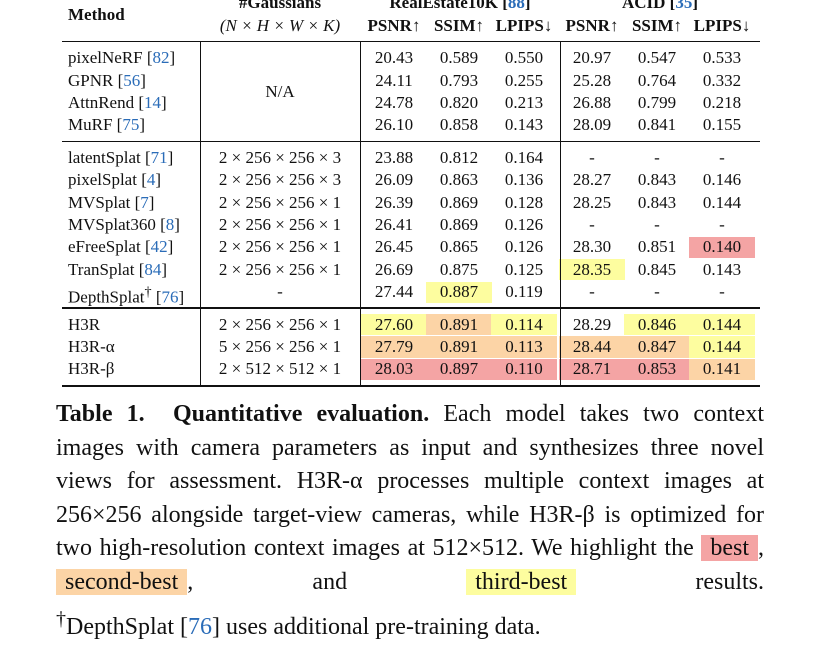  What do you see at coordinates (394, 224) in the screenshot?
I see `cell: 26.41` at bounding box center [394, 224].